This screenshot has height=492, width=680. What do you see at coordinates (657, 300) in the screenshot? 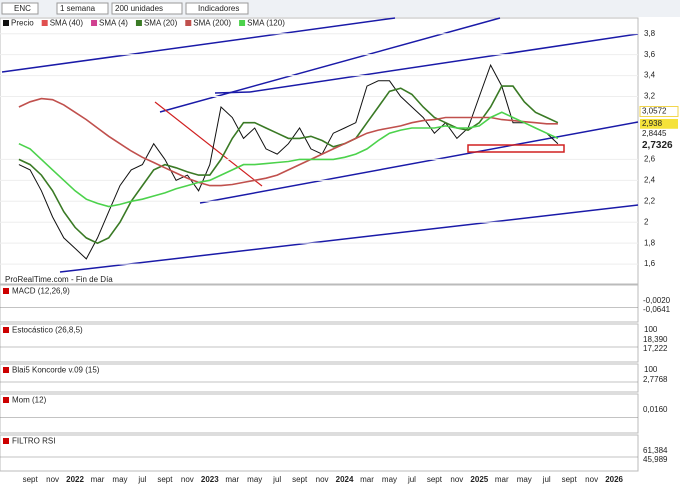
I see `indicator-tag: -0,0020` at bounding box center [657, 300].